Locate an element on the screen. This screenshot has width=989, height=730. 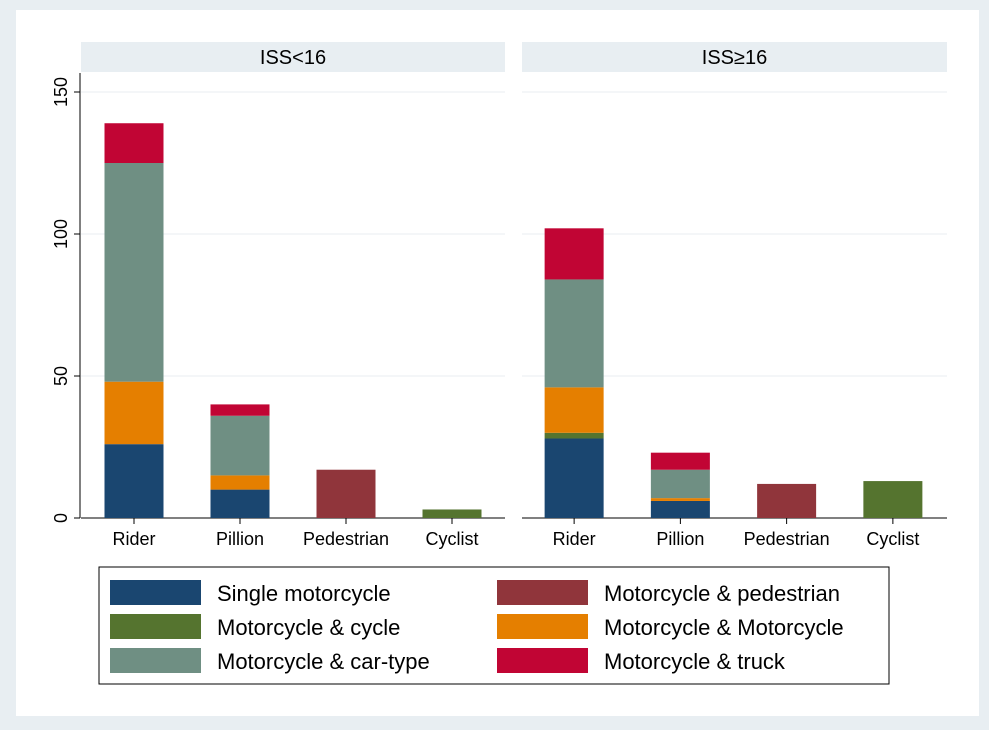
legend-label: Motorcycle & pedestrian is located at coordinates (722, 593).